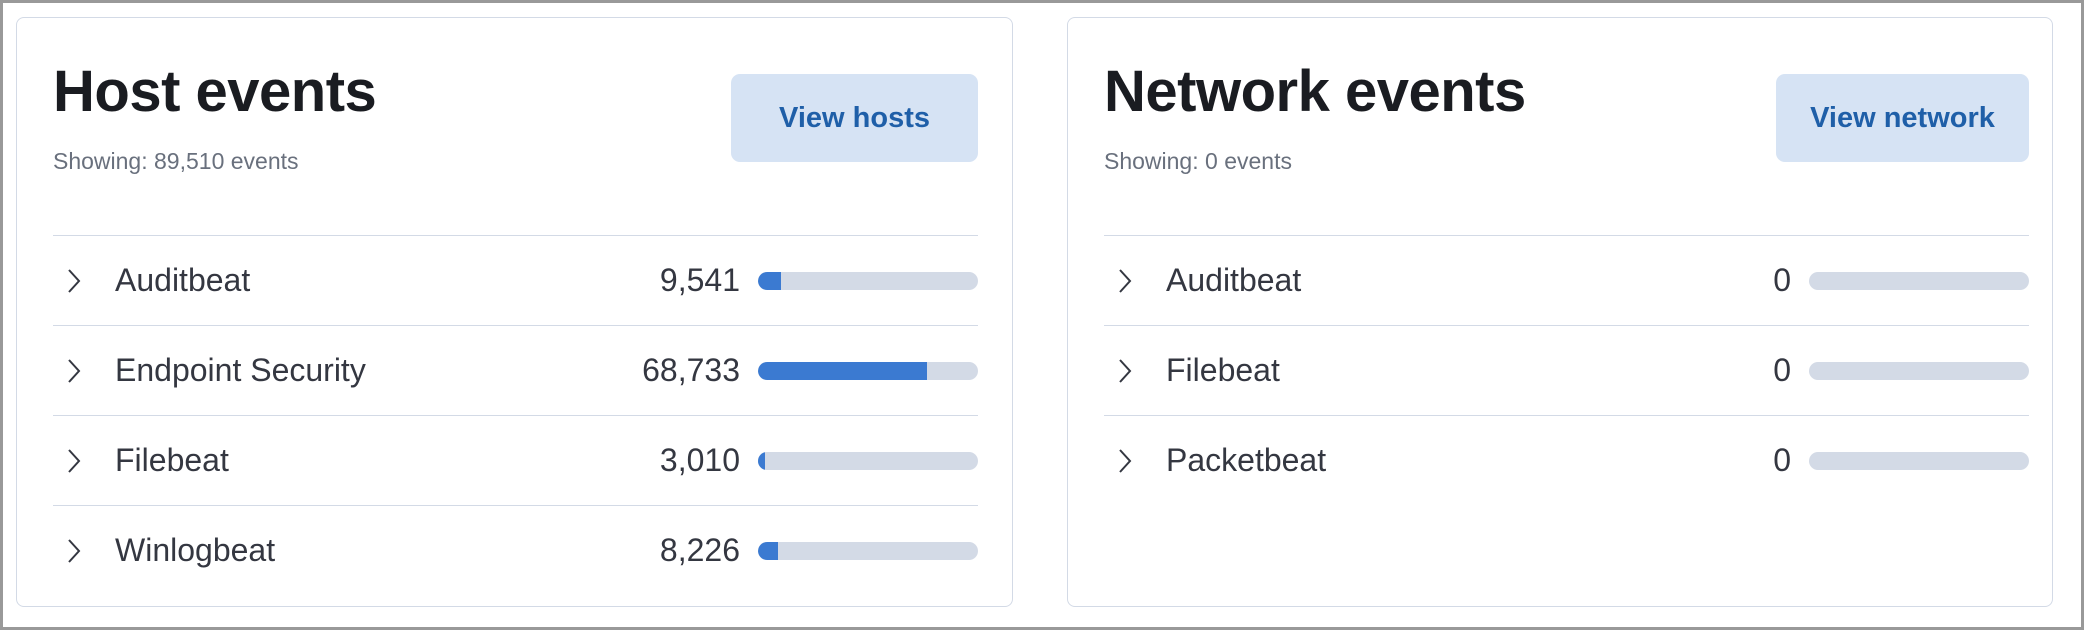 The image size is (2084, 630). Describe the element at coordinates (515, 370) in the screenshot. I see `event-source-row: Endpoint Security 68,733` at that location.